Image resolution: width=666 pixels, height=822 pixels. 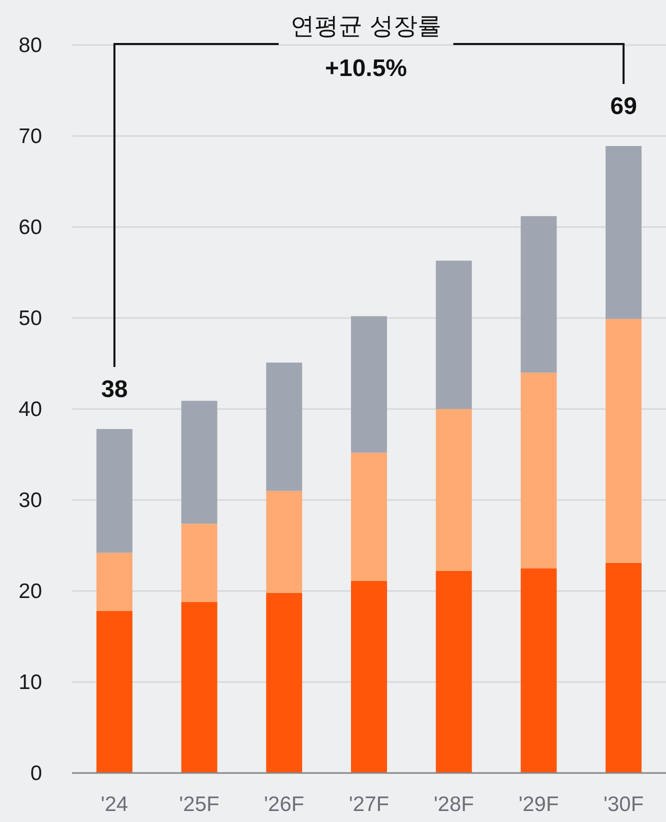 What do you see at coordinates (36, 773) in the screenshot?
I see `y-tick-label: 0` at bounding box center [36, 773].